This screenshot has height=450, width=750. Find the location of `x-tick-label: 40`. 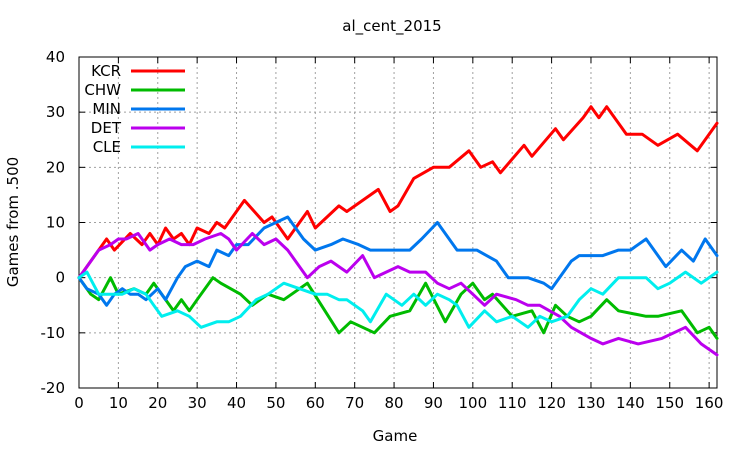

x-tick-label: 40 is located at coordinates (236, 403).